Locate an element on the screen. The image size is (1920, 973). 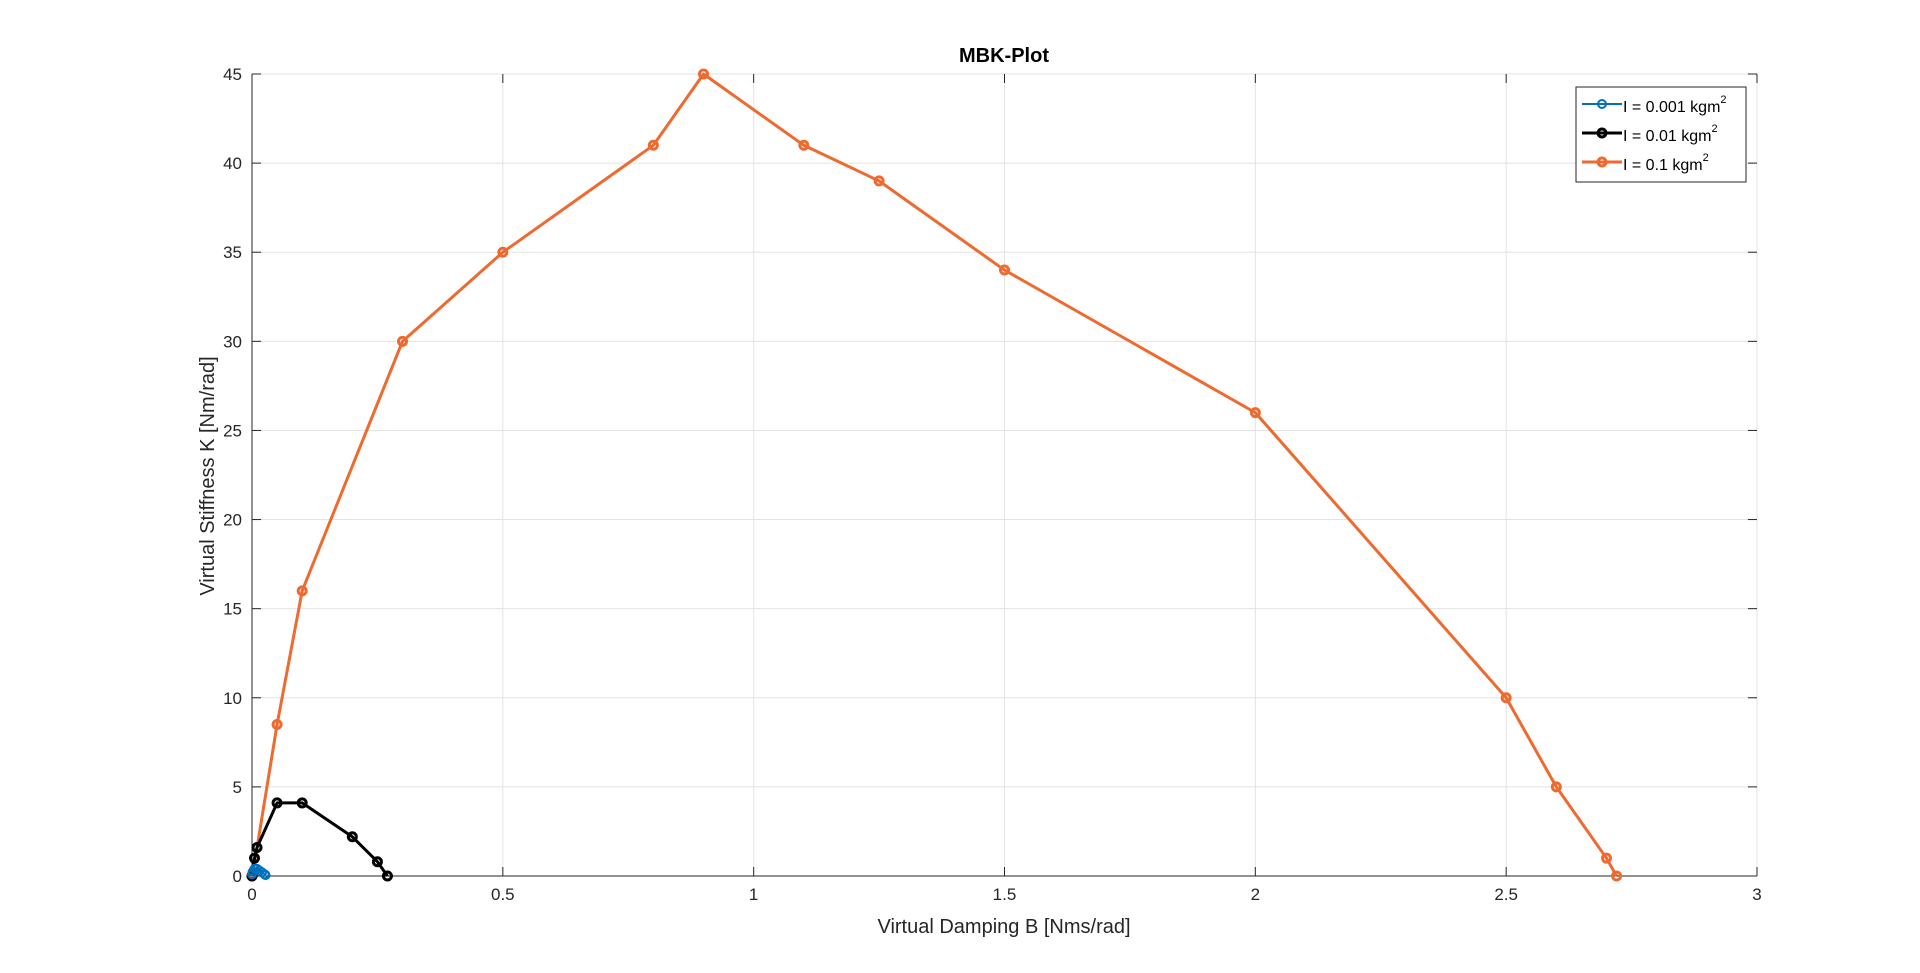
x-tick-label: 3 is located at coordinates (1756, 894).